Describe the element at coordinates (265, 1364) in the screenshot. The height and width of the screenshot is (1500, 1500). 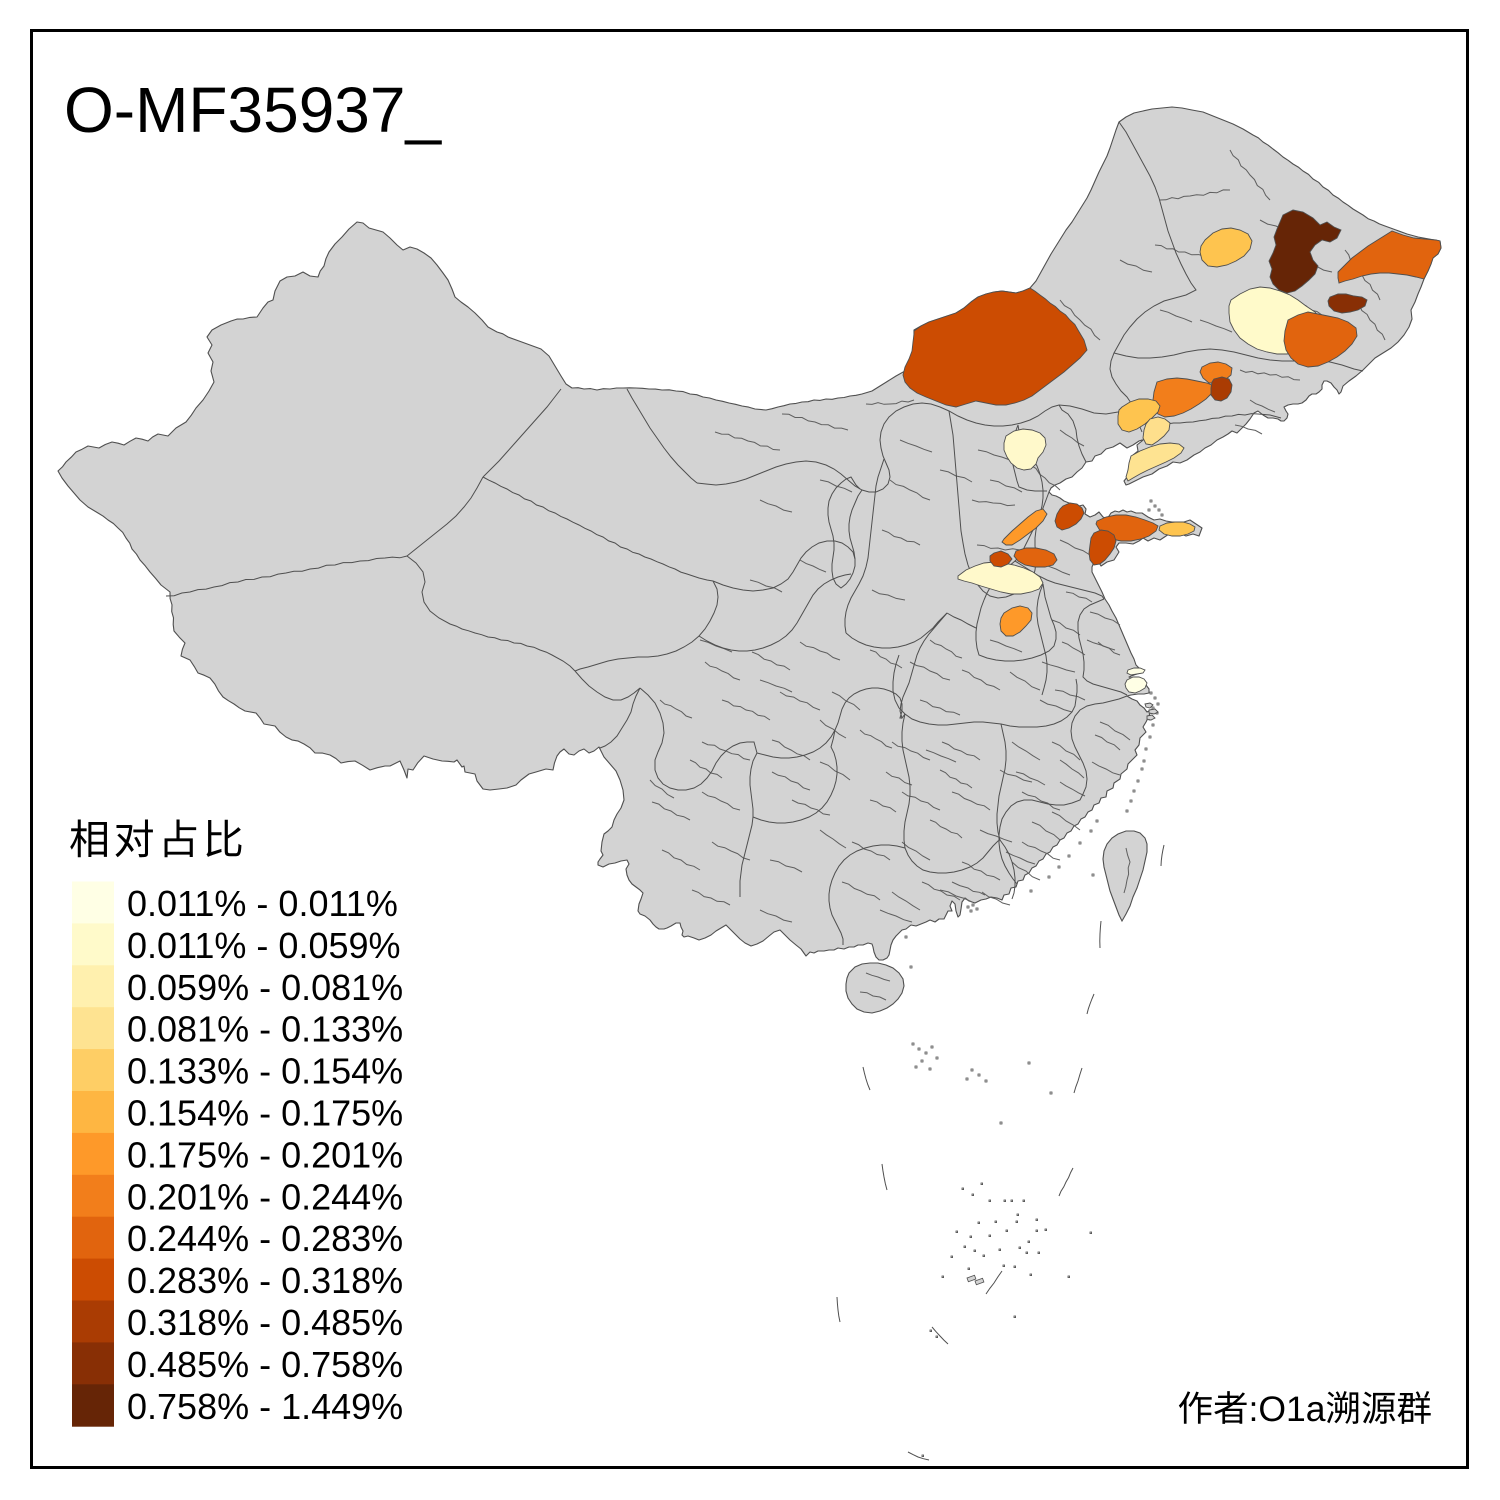
I see `svg-text: 0.485% - 0.758%` at that location.